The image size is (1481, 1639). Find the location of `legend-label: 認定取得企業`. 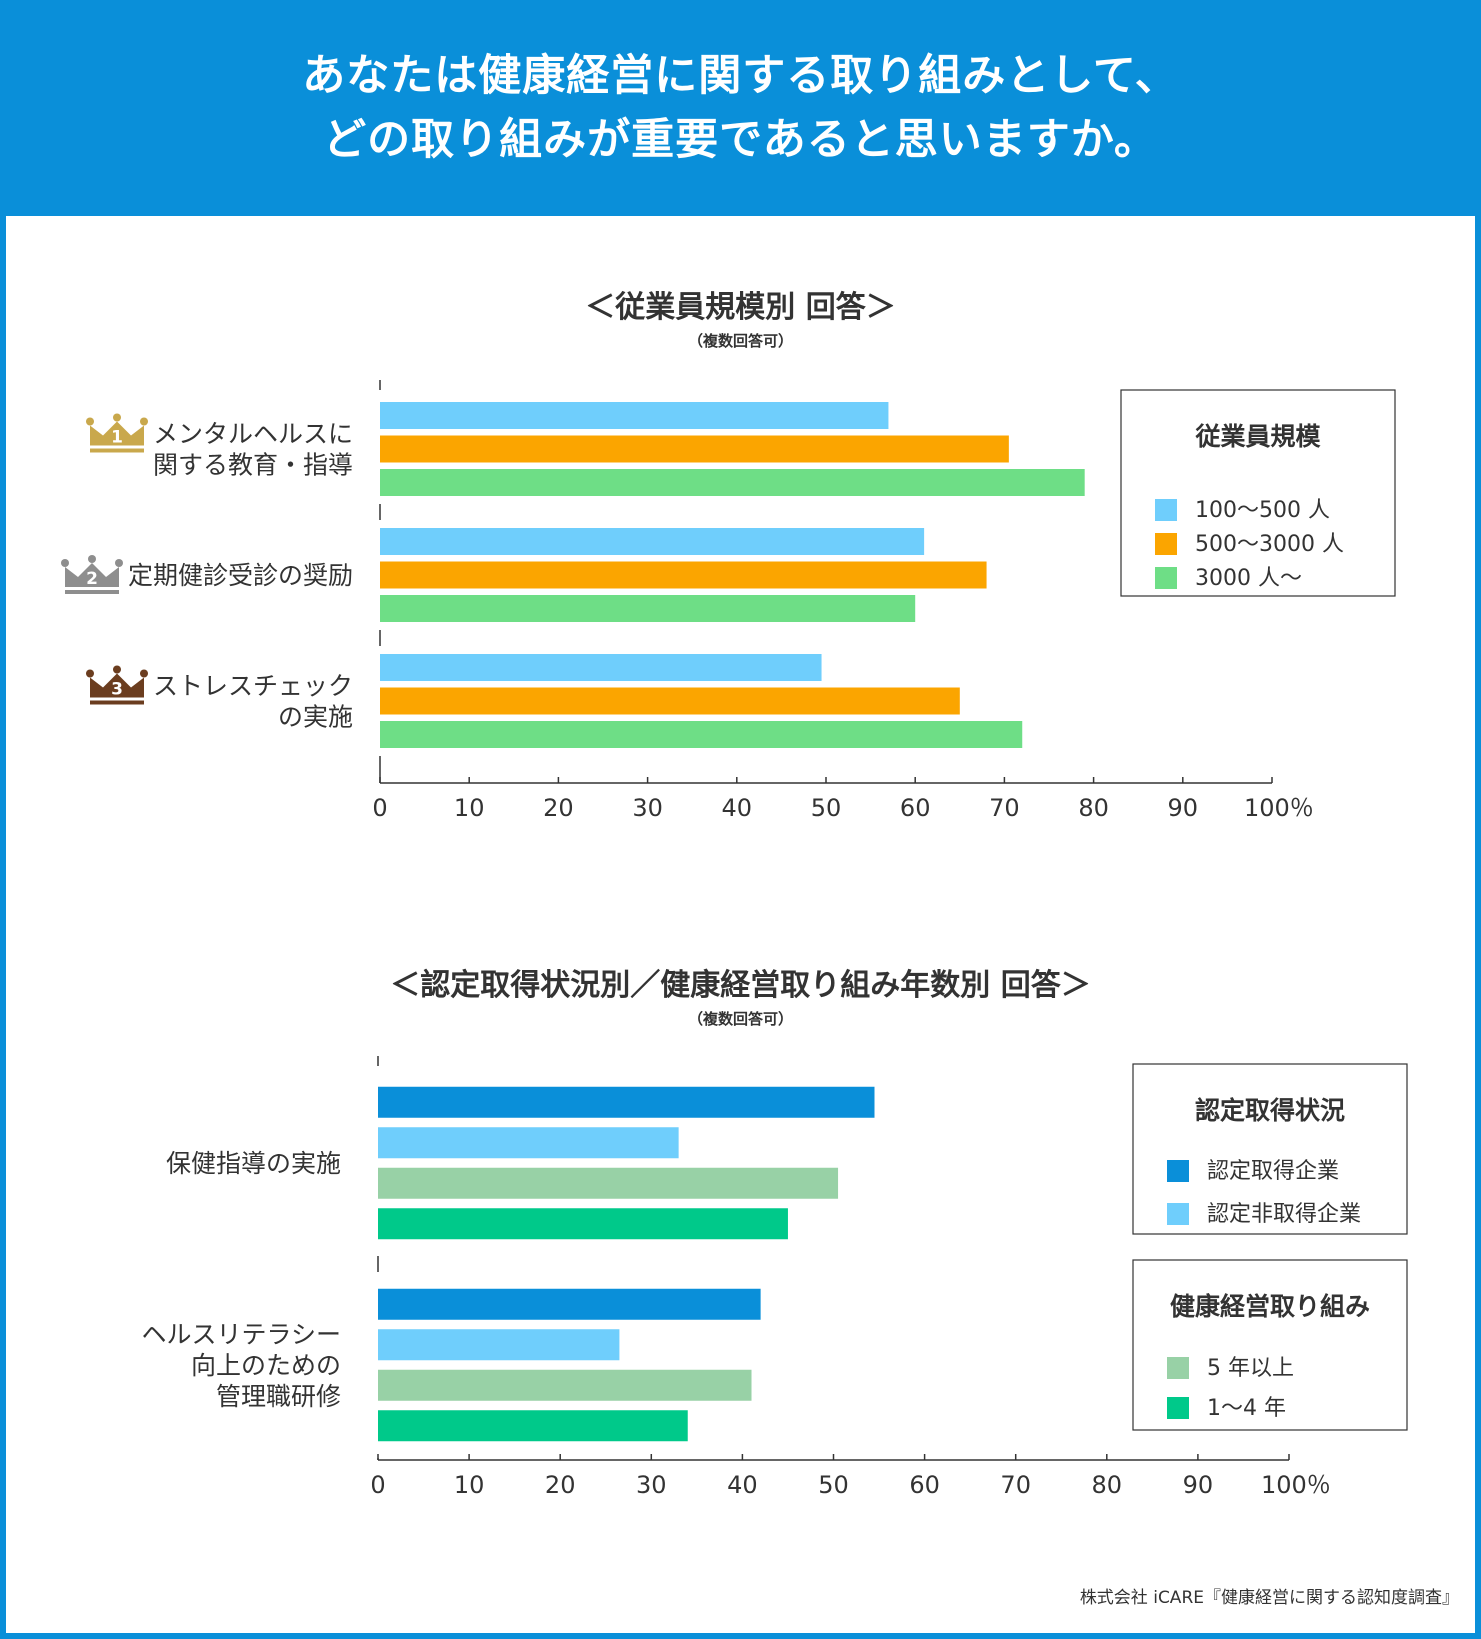

legend-label: 認定取得企業 is located at coordinates (1273, 1171).